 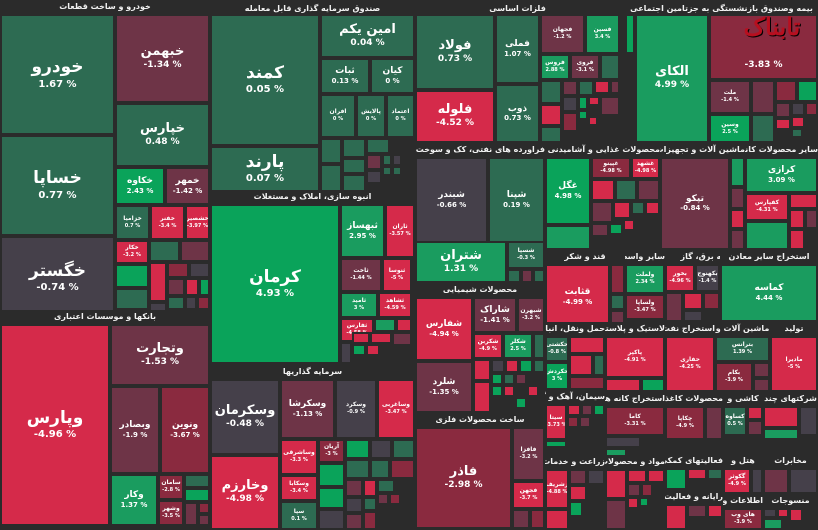 I want to click on stock-tile: وتجارت -1.53 %, so click(x=160, y=355).